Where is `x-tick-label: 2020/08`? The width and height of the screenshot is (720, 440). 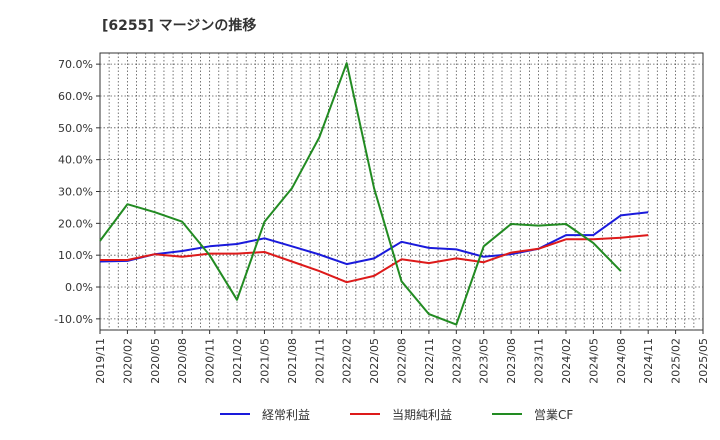
x-tick-label: 2020/08 is located at coordinates (182, 361).